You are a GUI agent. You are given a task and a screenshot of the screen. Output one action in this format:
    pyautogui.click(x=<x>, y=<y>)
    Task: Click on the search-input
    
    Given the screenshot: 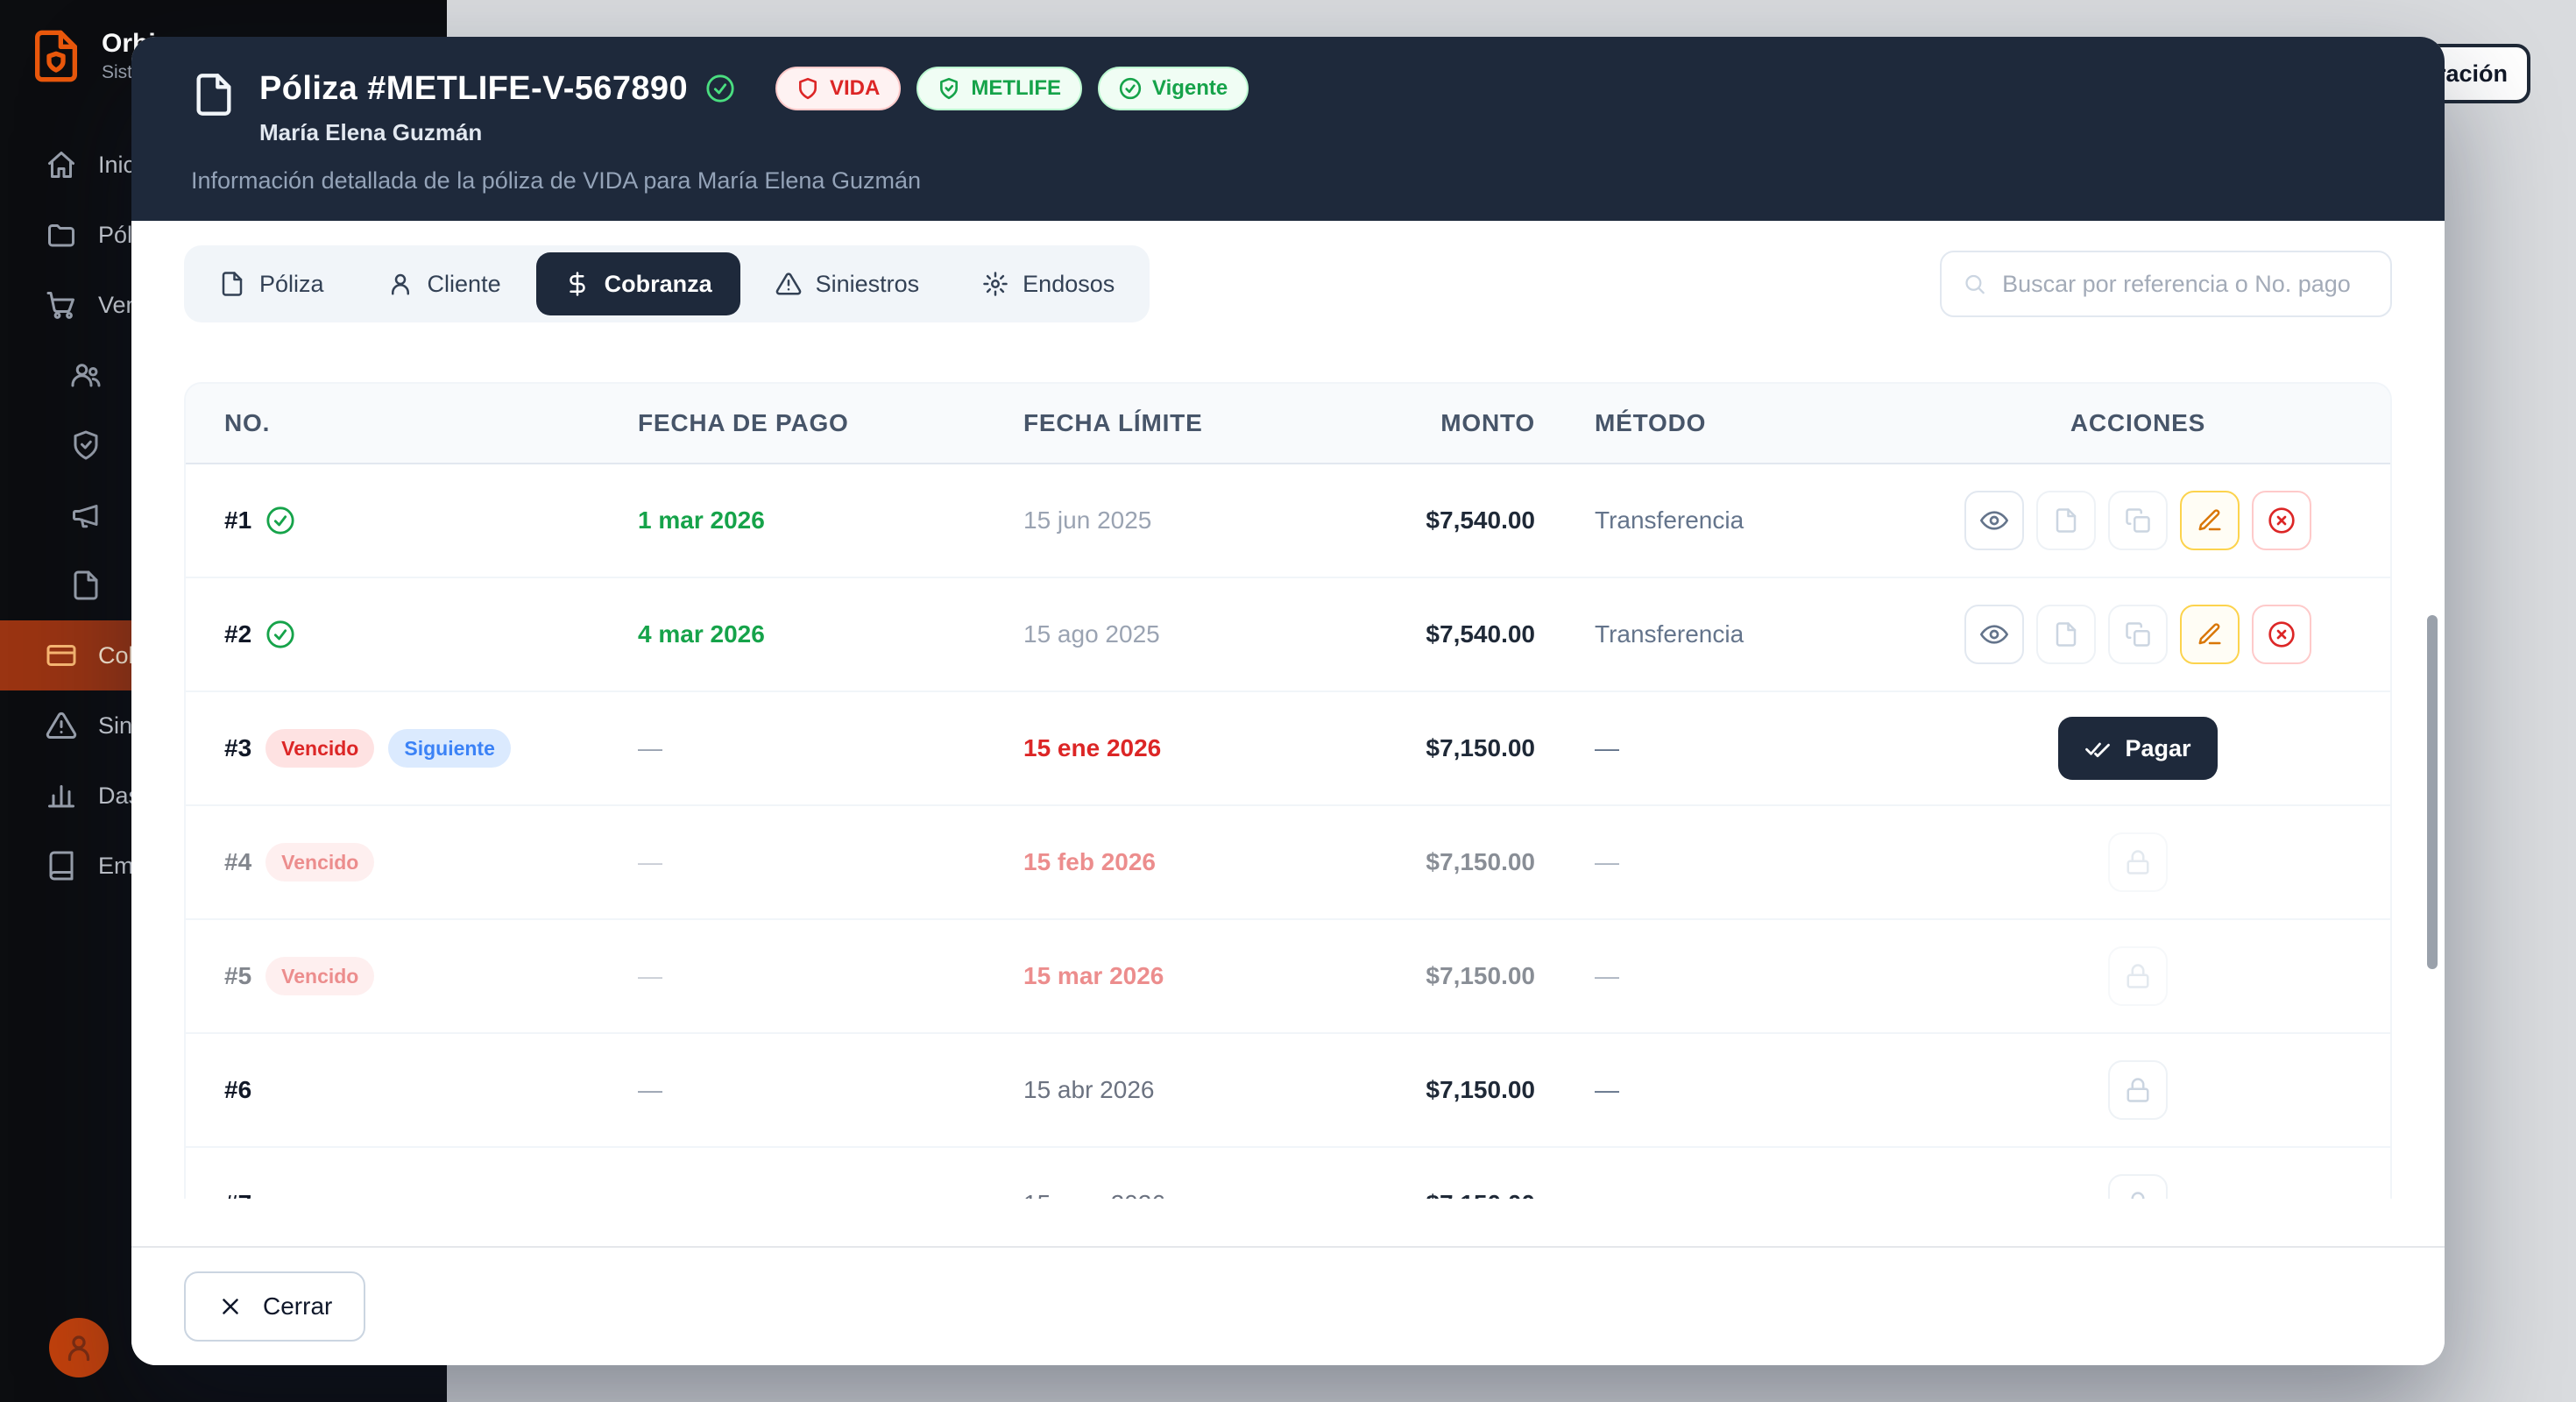 What is the action you would take?
    pyautogui.click(x=2185, y=284)
    